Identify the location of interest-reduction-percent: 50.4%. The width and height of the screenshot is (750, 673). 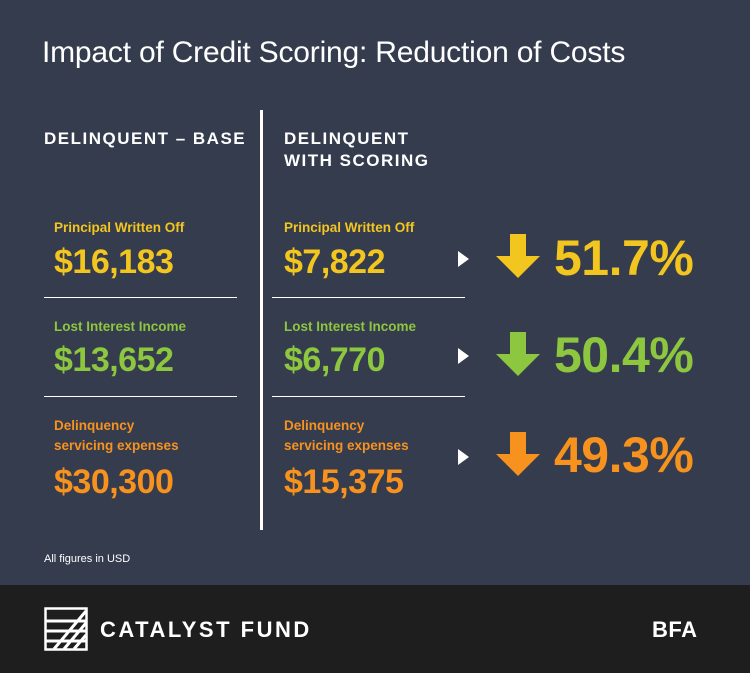
(624, 355).